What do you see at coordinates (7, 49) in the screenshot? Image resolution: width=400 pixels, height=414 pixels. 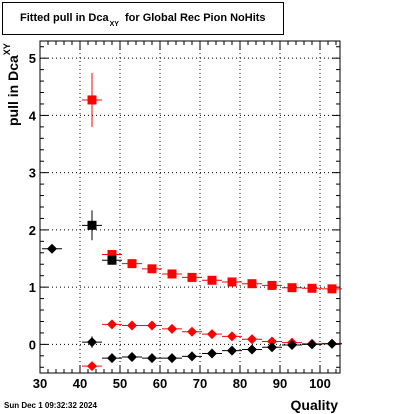 I see `y-axis-label-subscript: XY` at bounding box center [7, 49].